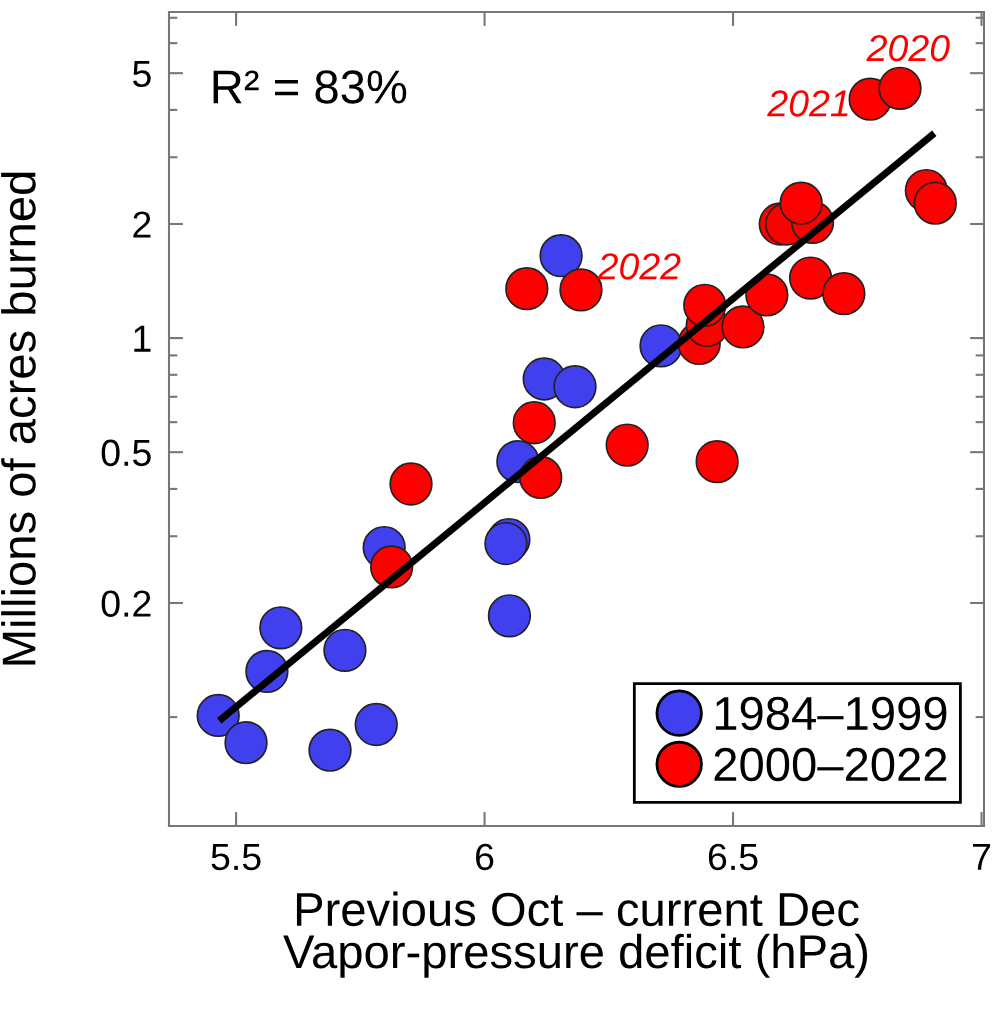 Image resolution: width=992 pixels, height=1024 pixels. I want to click on annotation: 2022, so click(639, 266).